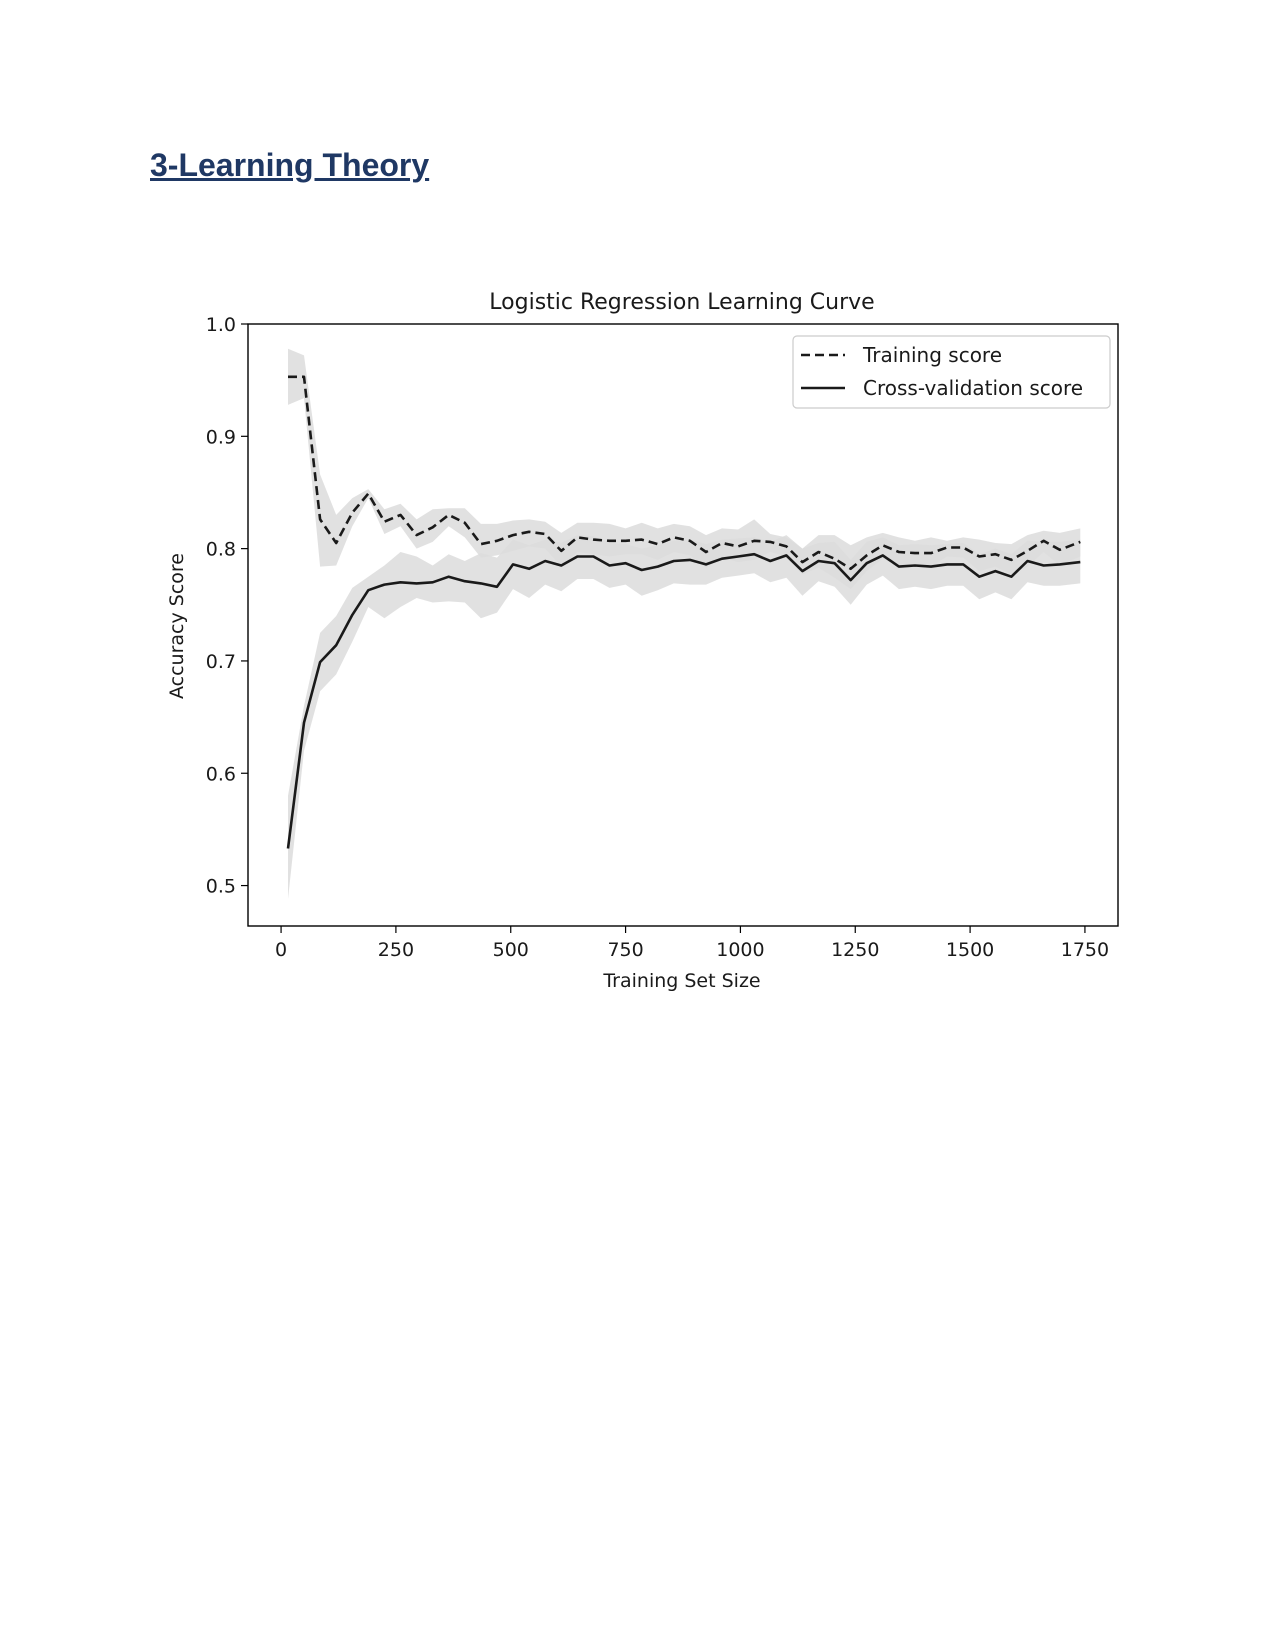  Describe the element at coordinates (681, 302) in the screenshot. I see `chart-title: Logistic Regression Learning Curve` at that location.